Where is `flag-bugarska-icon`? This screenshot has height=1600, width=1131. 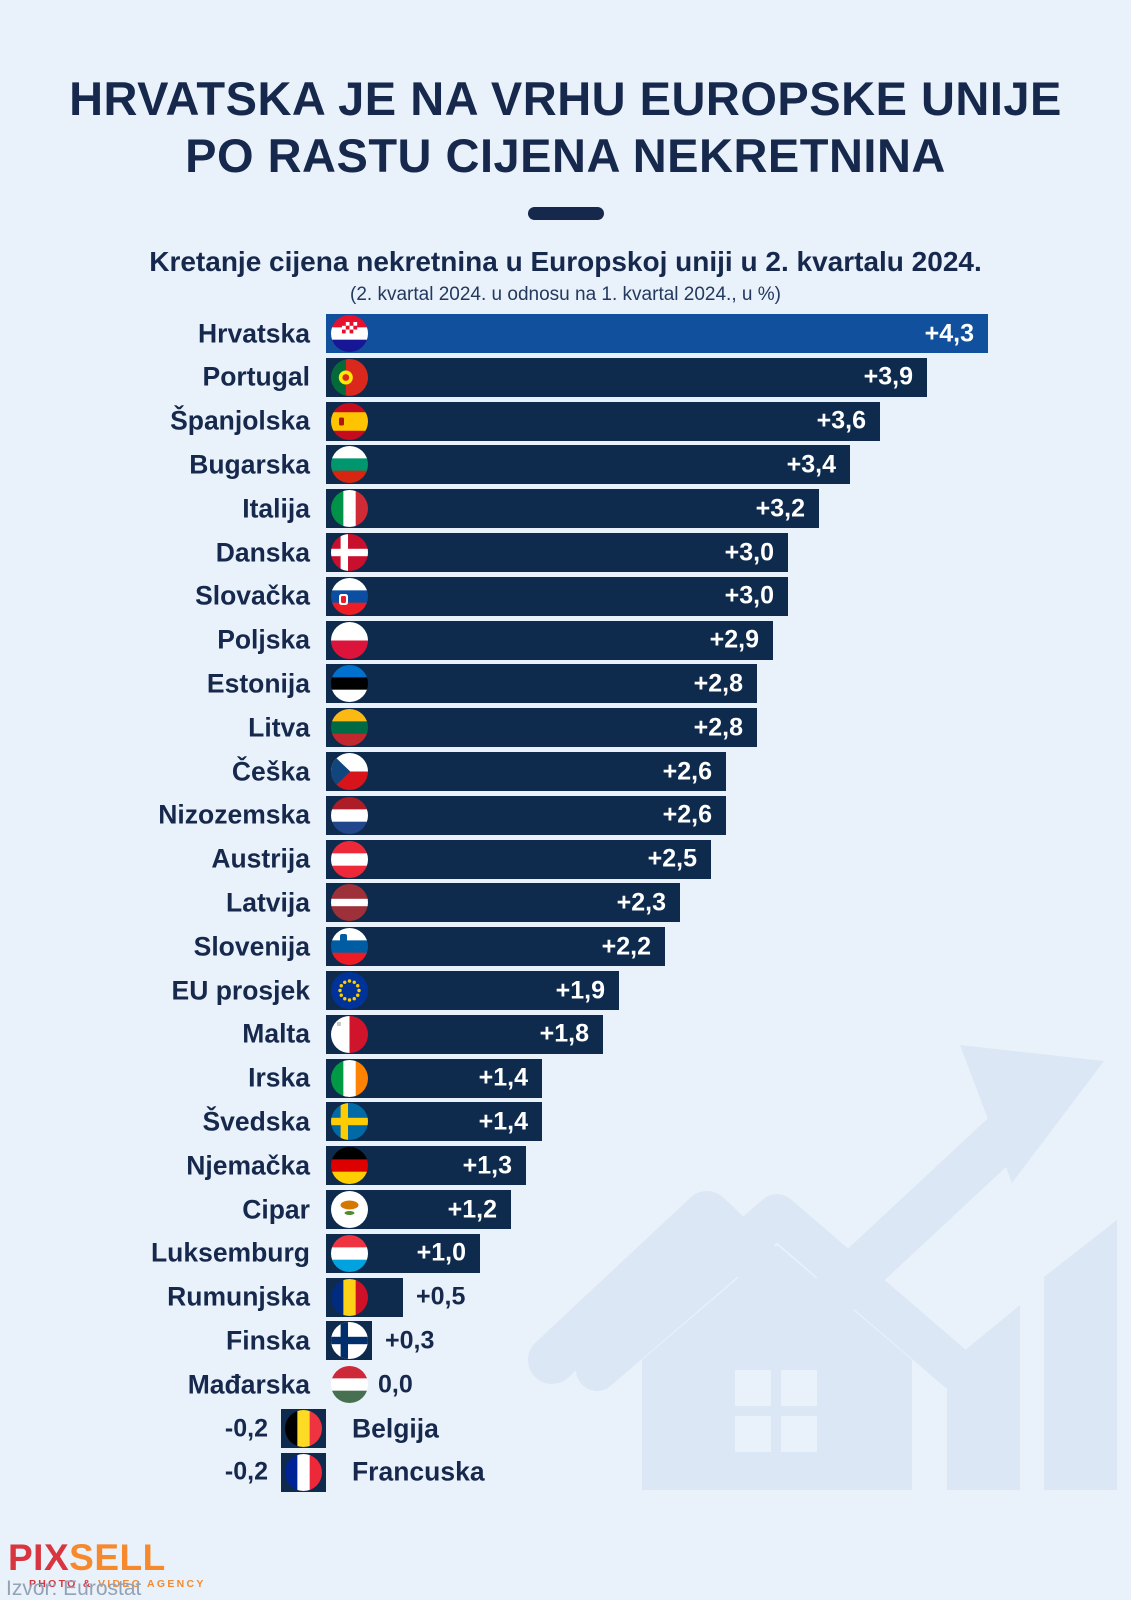 flag-bugarska-icon is located at coordinates (349, 465).